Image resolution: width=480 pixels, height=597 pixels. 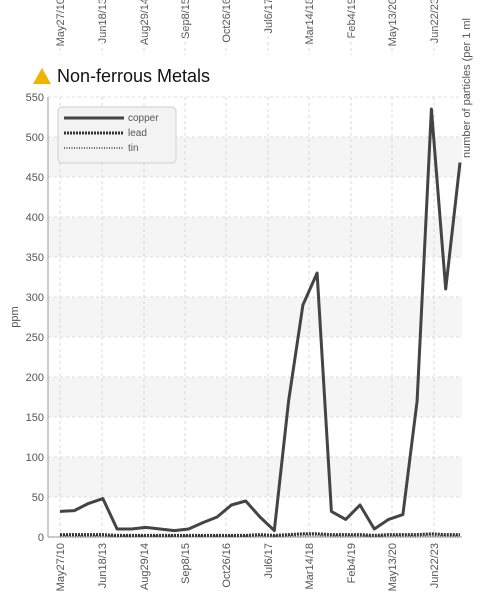 I want to click on top-strip-tick-label: Sep8/15, so click(x=186, y=19).